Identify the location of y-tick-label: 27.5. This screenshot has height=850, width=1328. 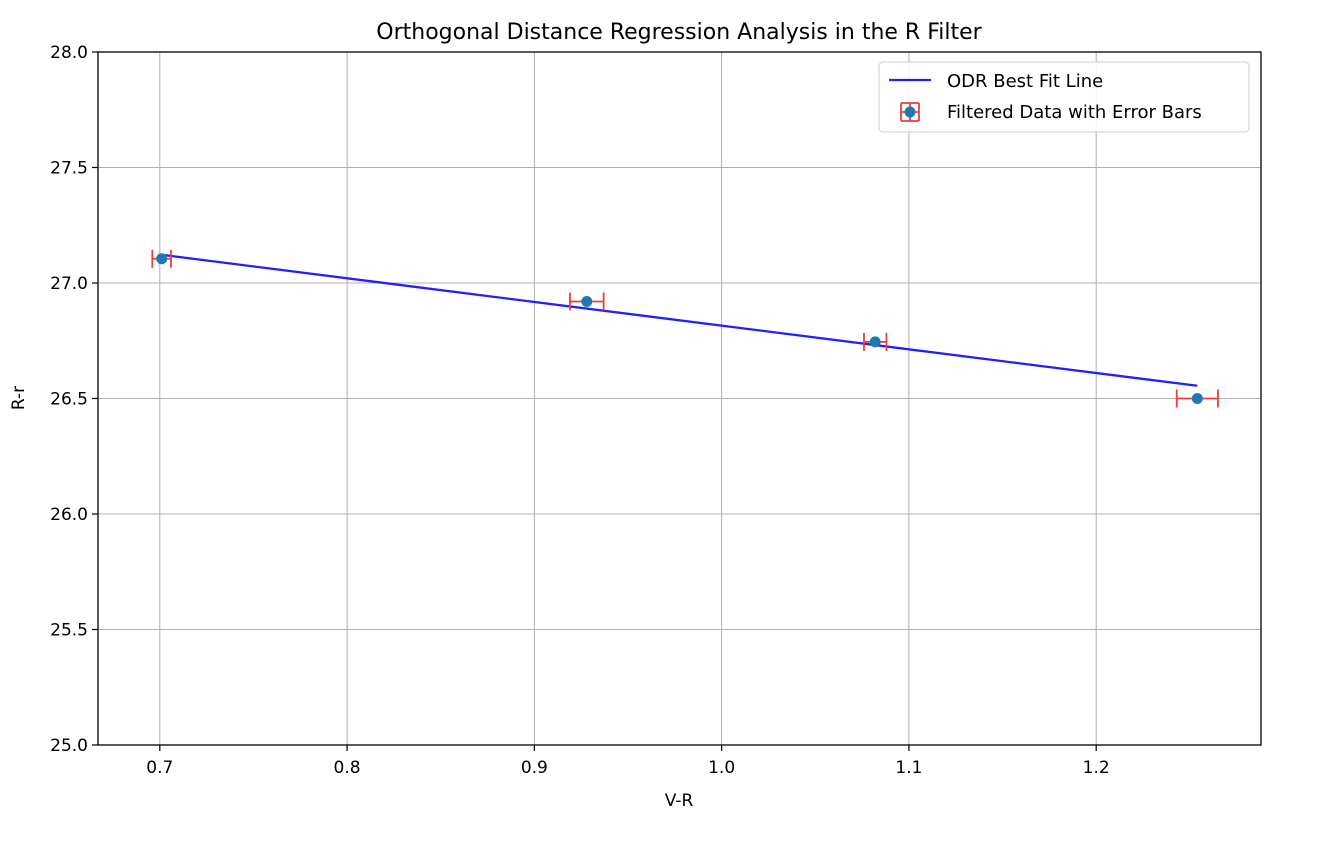
(69, 169).